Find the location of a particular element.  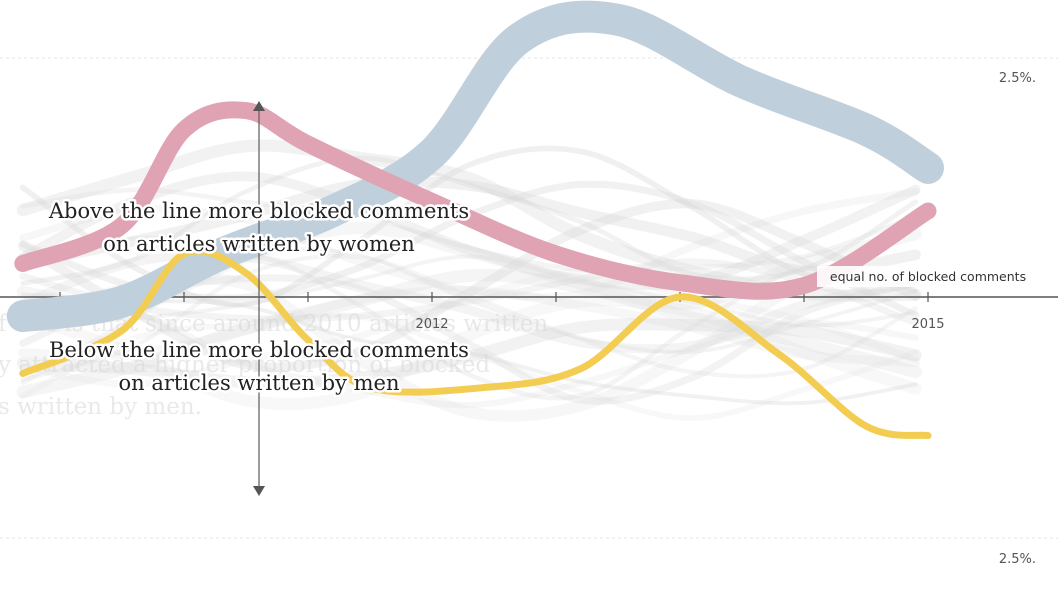

arrow-head-down-icon is located at coordinates (259, 491).